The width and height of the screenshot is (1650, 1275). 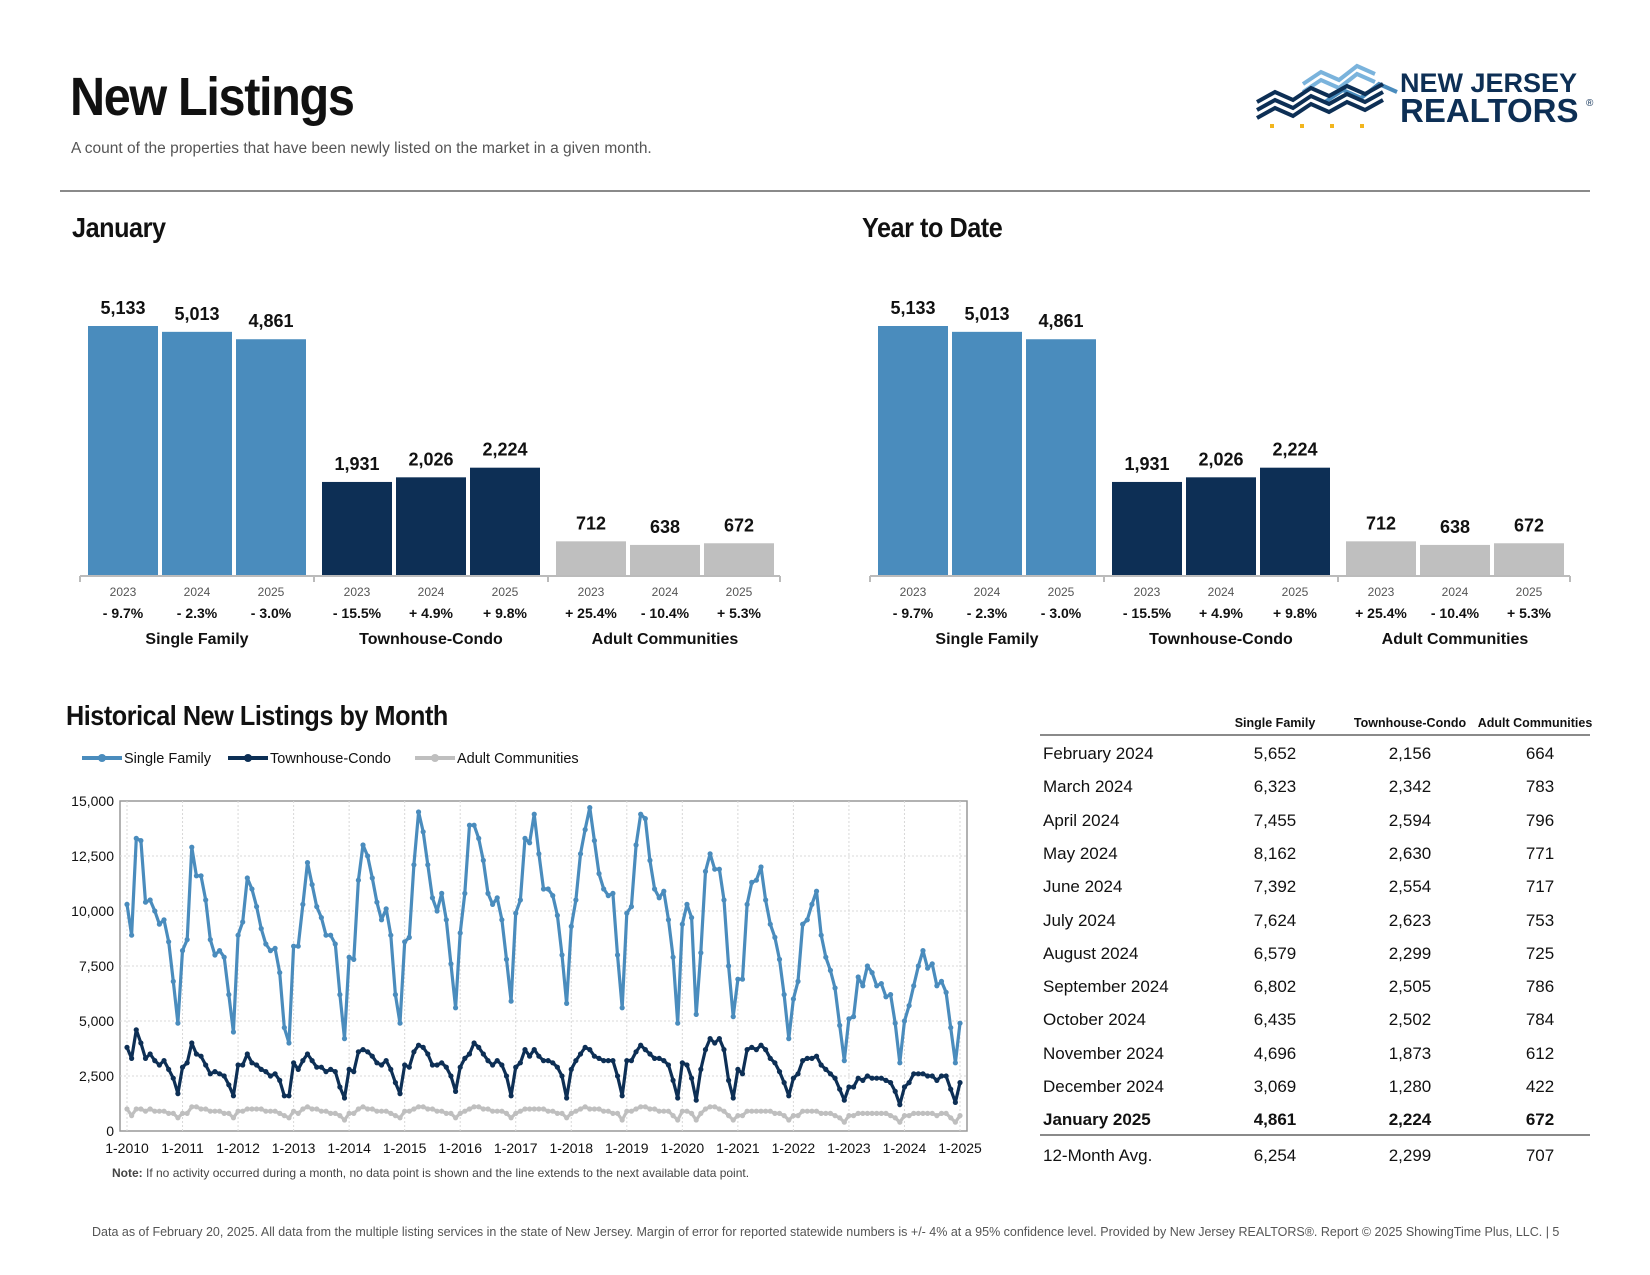 What do you see at coordinates (912, 308) in the screenshot?
I see `bar-value-label: 5,133` at bounding box center [912, 308].